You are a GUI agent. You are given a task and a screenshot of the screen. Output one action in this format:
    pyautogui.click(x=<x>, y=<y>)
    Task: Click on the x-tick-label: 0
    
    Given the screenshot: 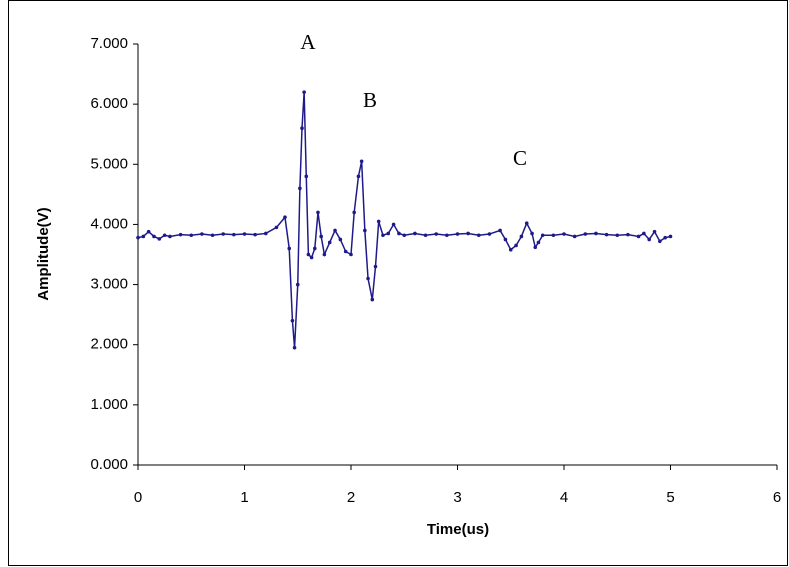 What is the action you would take?
    pyautogui.click(x=138, y=497)
    